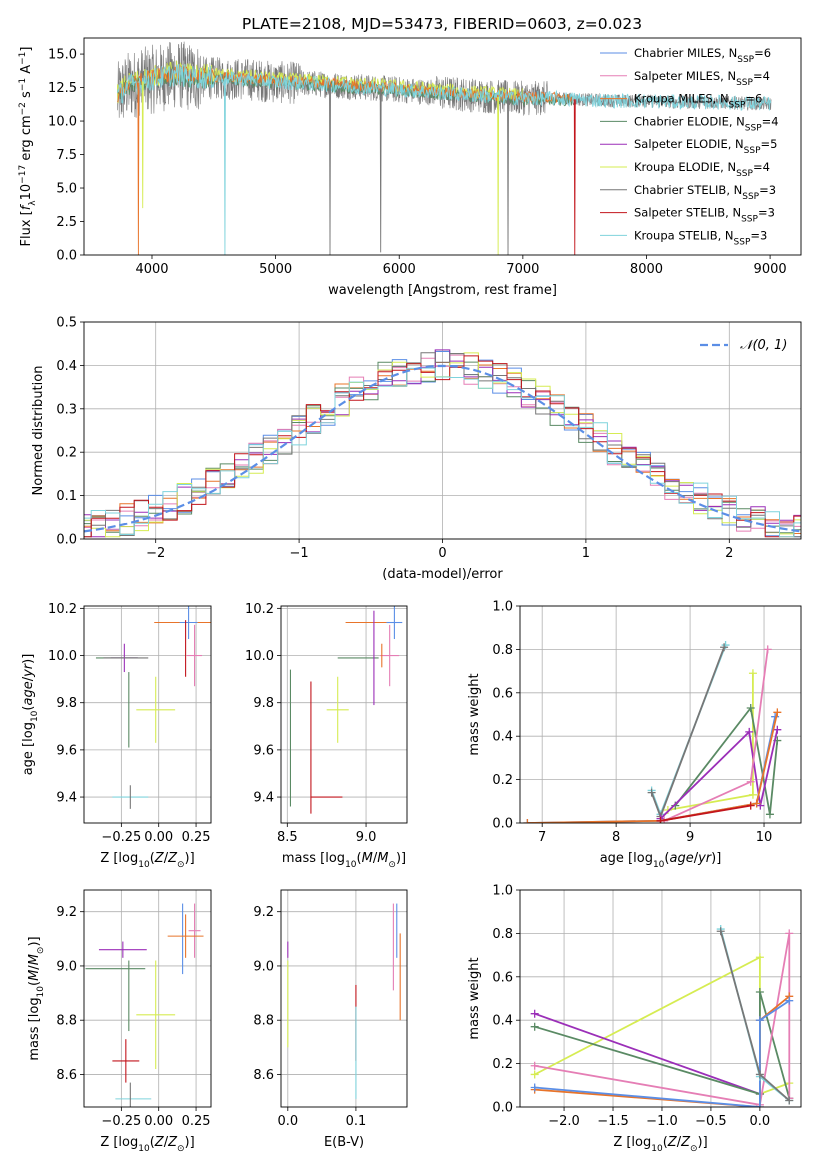 This screenshot has width=819, height=1170. I want to click on plot-area-age_vs_Z, so click(153, 707).